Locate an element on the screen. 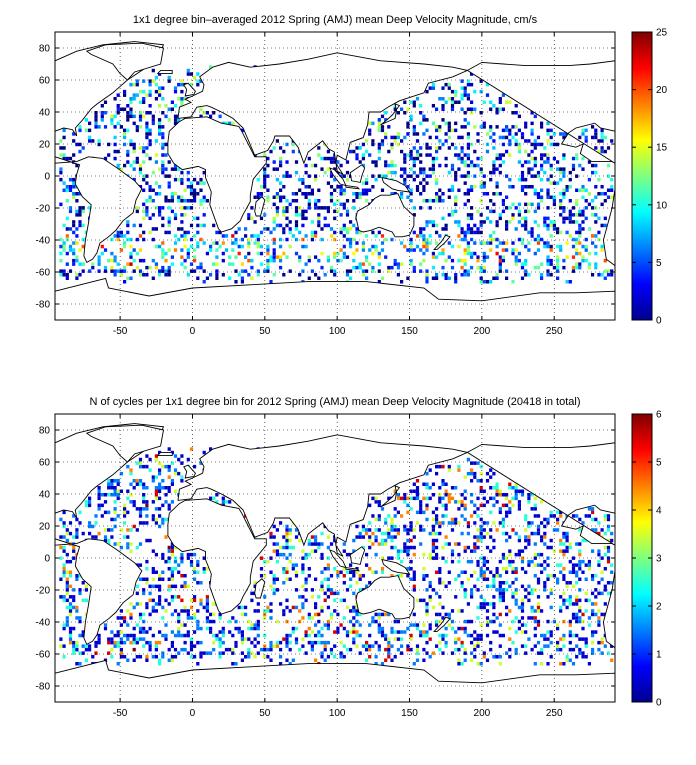 The height and width of the screenshot is (765, 696). colorbar-tick-label: 2 is located at coordinates (659, 607).